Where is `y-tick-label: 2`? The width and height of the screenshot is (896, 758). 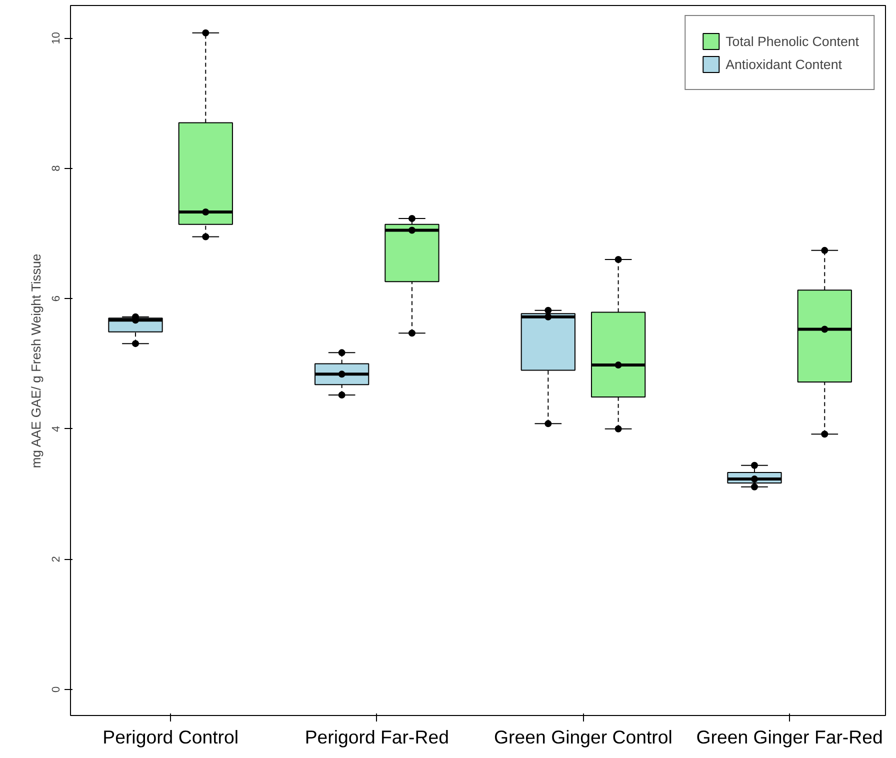 y-tick-label: 2 is located at coordinates (56, 559).